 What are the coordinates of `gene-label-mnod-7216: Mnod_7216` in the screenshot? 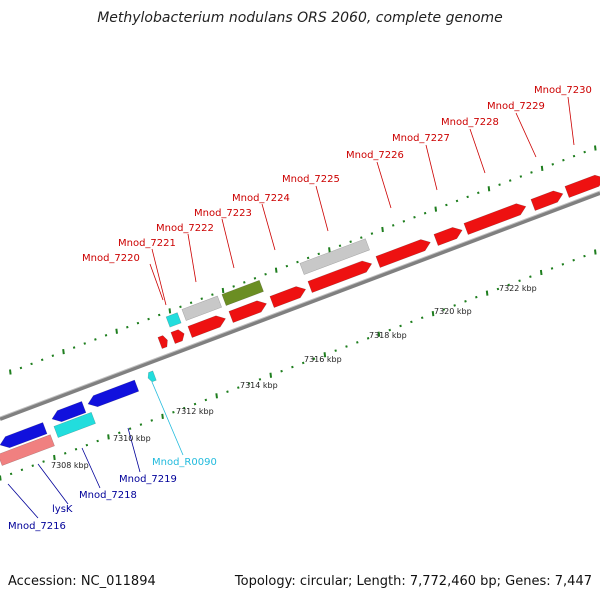 It's located at (37, 526).